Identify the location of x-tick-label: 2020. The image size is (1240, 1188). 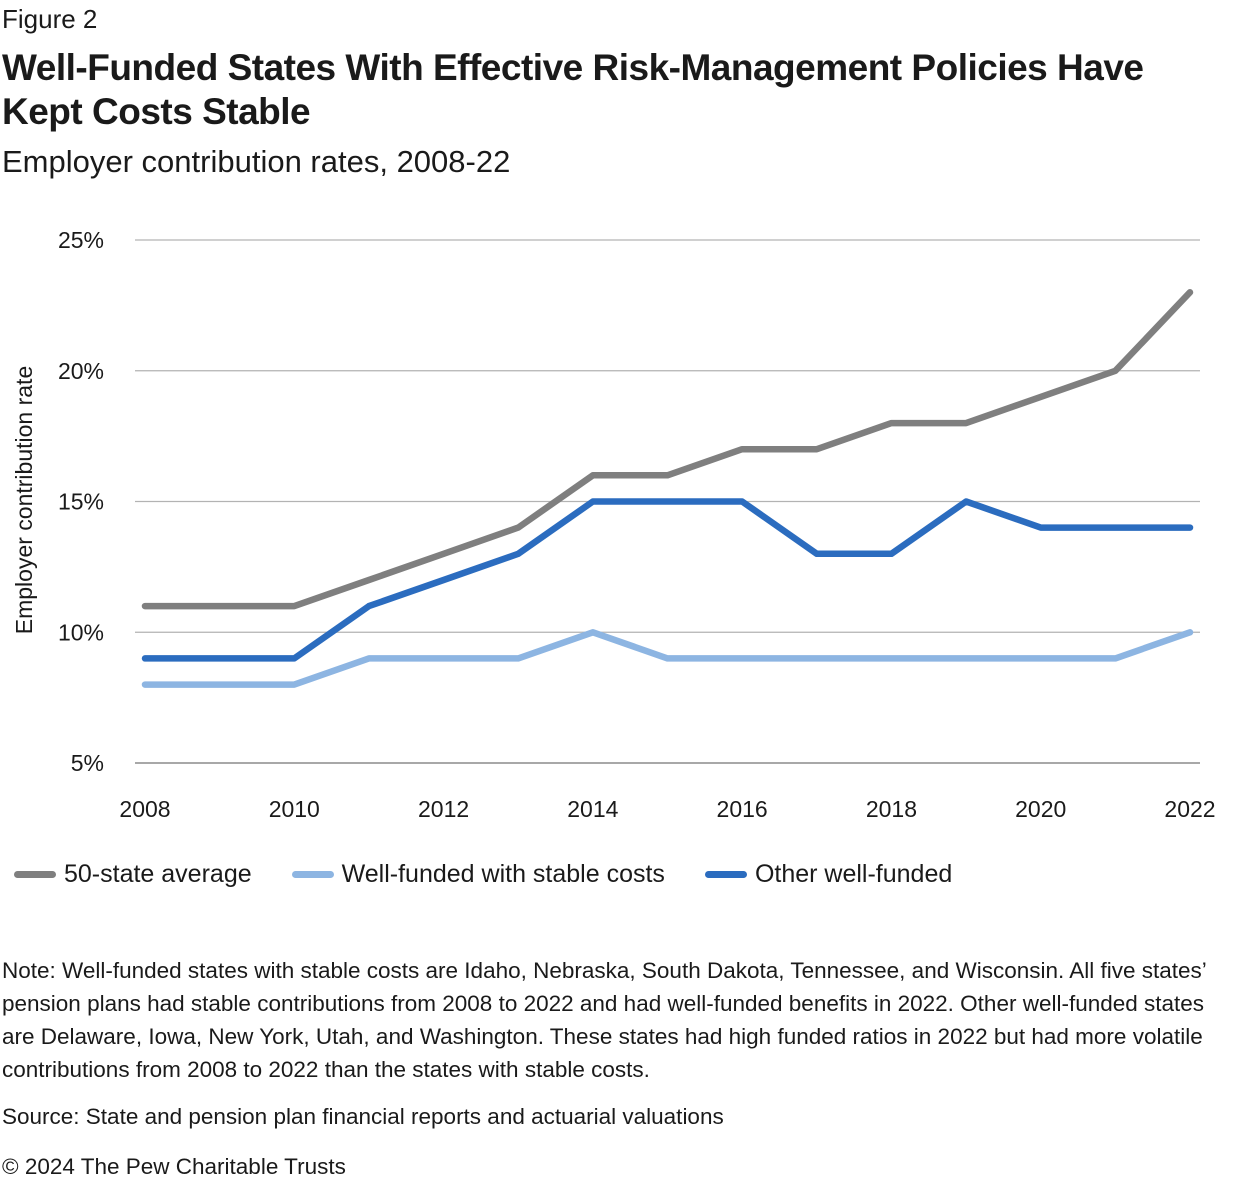
(1040, 809).